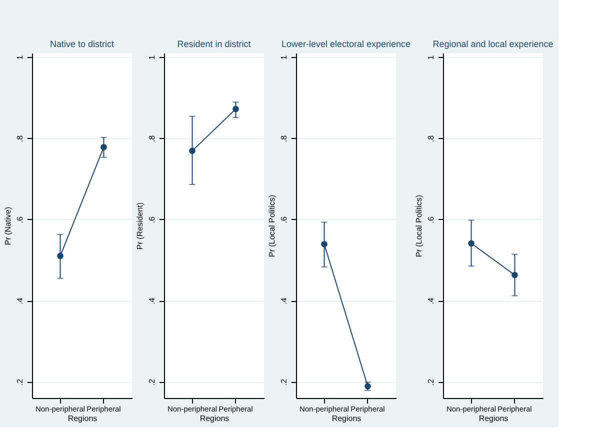 The image size is (595, 444). I want to click on chart-title: Resident in district, so click(214, 44).